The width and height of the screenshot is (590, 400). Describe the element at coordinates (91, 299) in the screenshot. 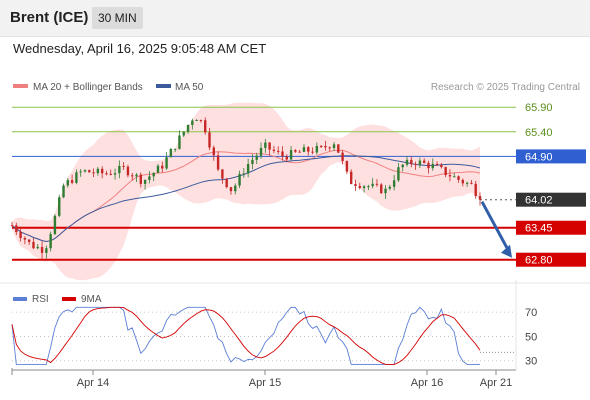

I see `rsi-ma-legend-label: 9MA` at that location.